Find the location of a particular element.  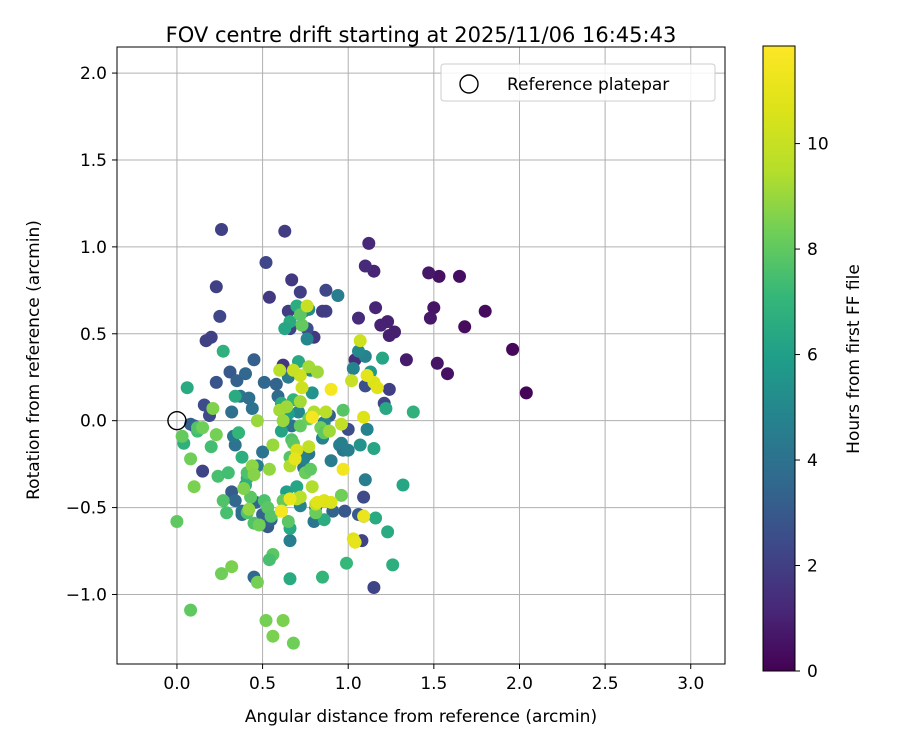

y-axis-label: Rotation from reference (arcmin) is located at coordinates (34, 360).